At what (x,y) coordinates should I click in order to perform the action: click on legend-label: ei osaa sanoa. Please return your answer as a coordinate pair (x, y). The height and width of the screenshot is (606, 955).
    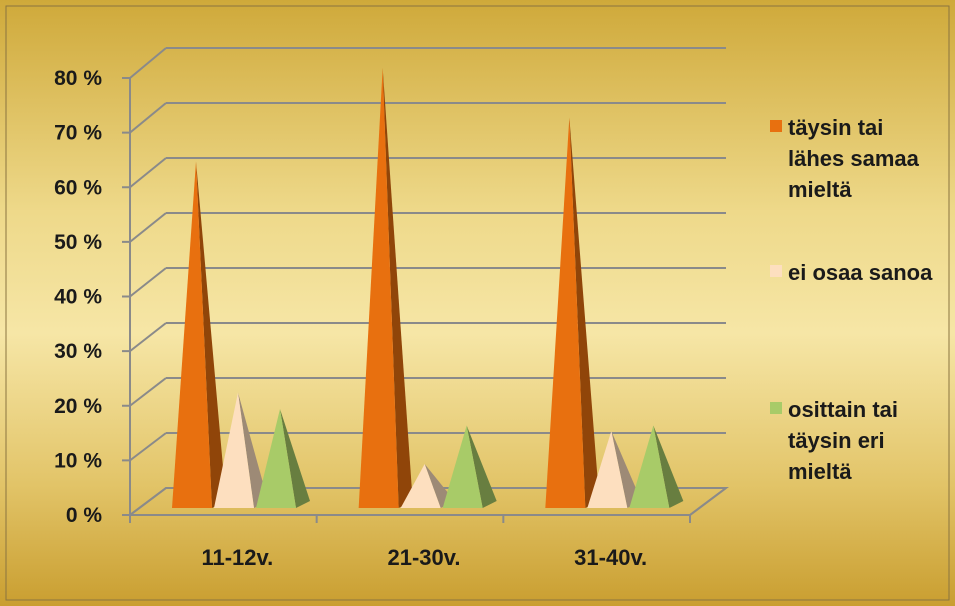
    Looking at the image, I should click on (860, 272).